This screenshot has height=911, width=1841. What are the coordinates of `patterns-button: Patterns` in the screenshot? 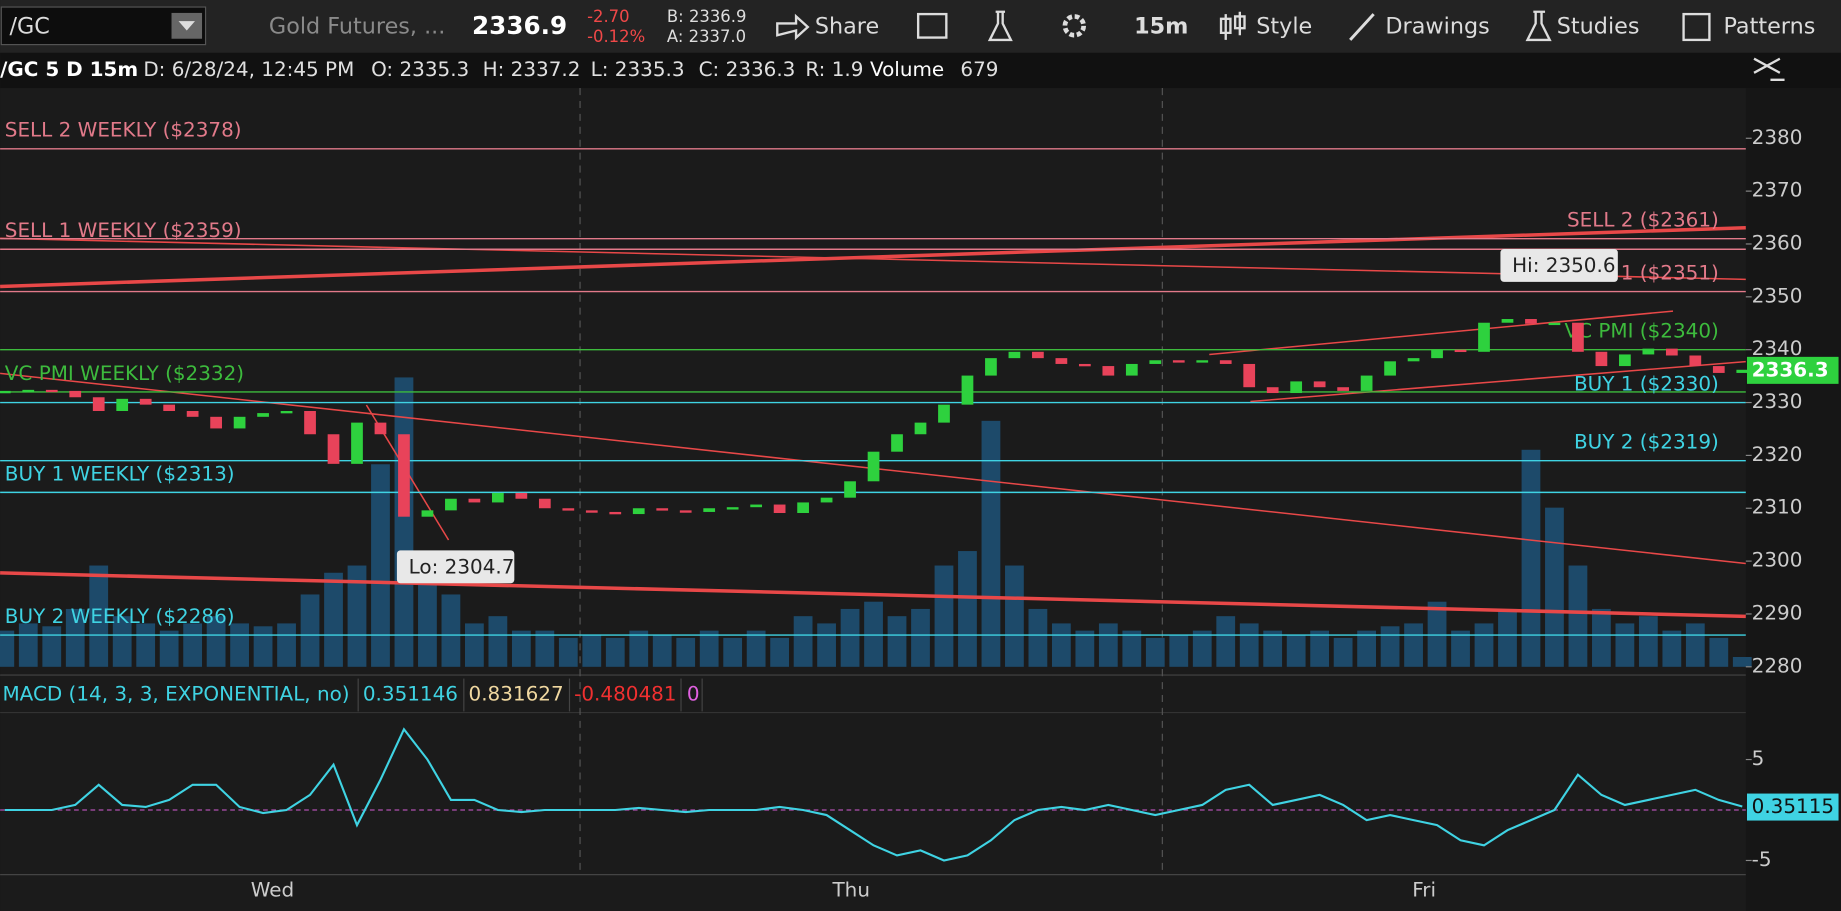 It's located at (1769, 27).